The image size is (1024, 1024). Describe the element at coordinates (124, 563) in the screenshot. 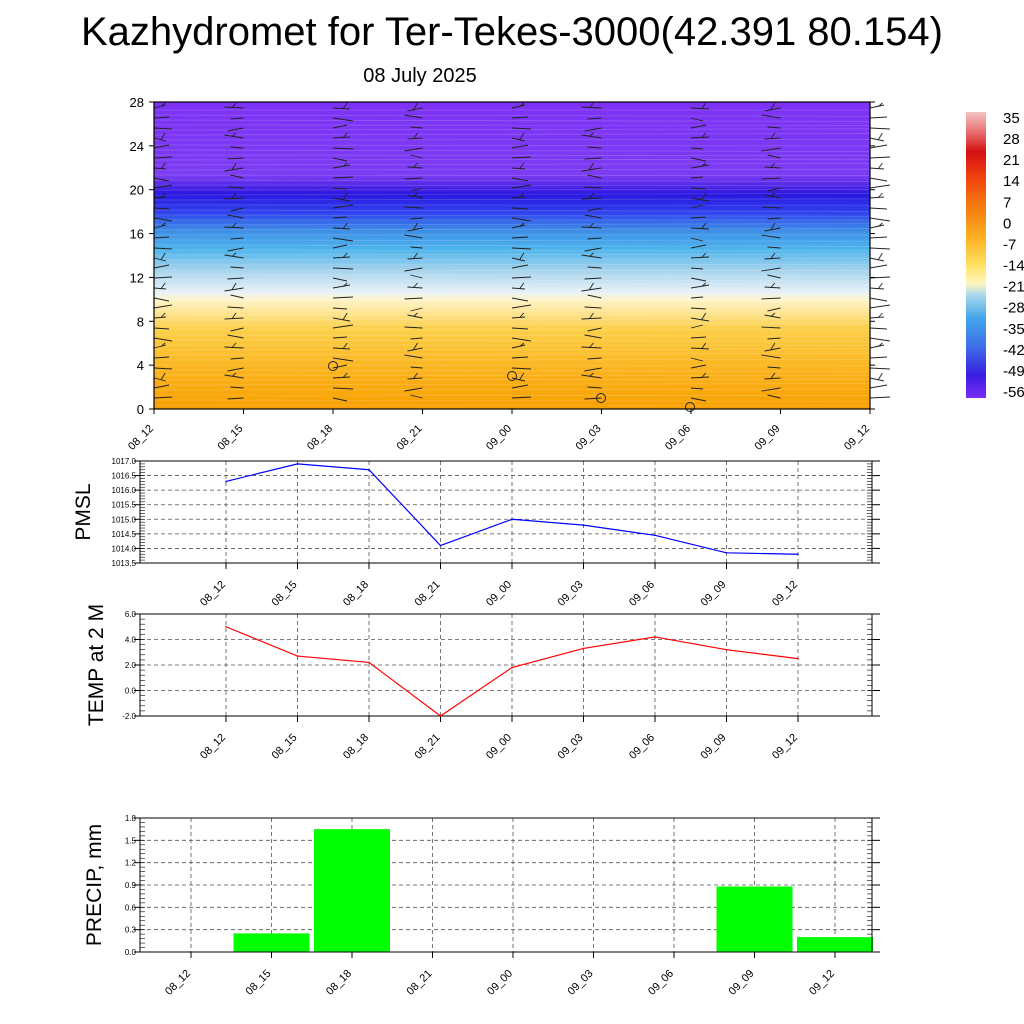

I see `y-tick-label: 1013.5` at that location.